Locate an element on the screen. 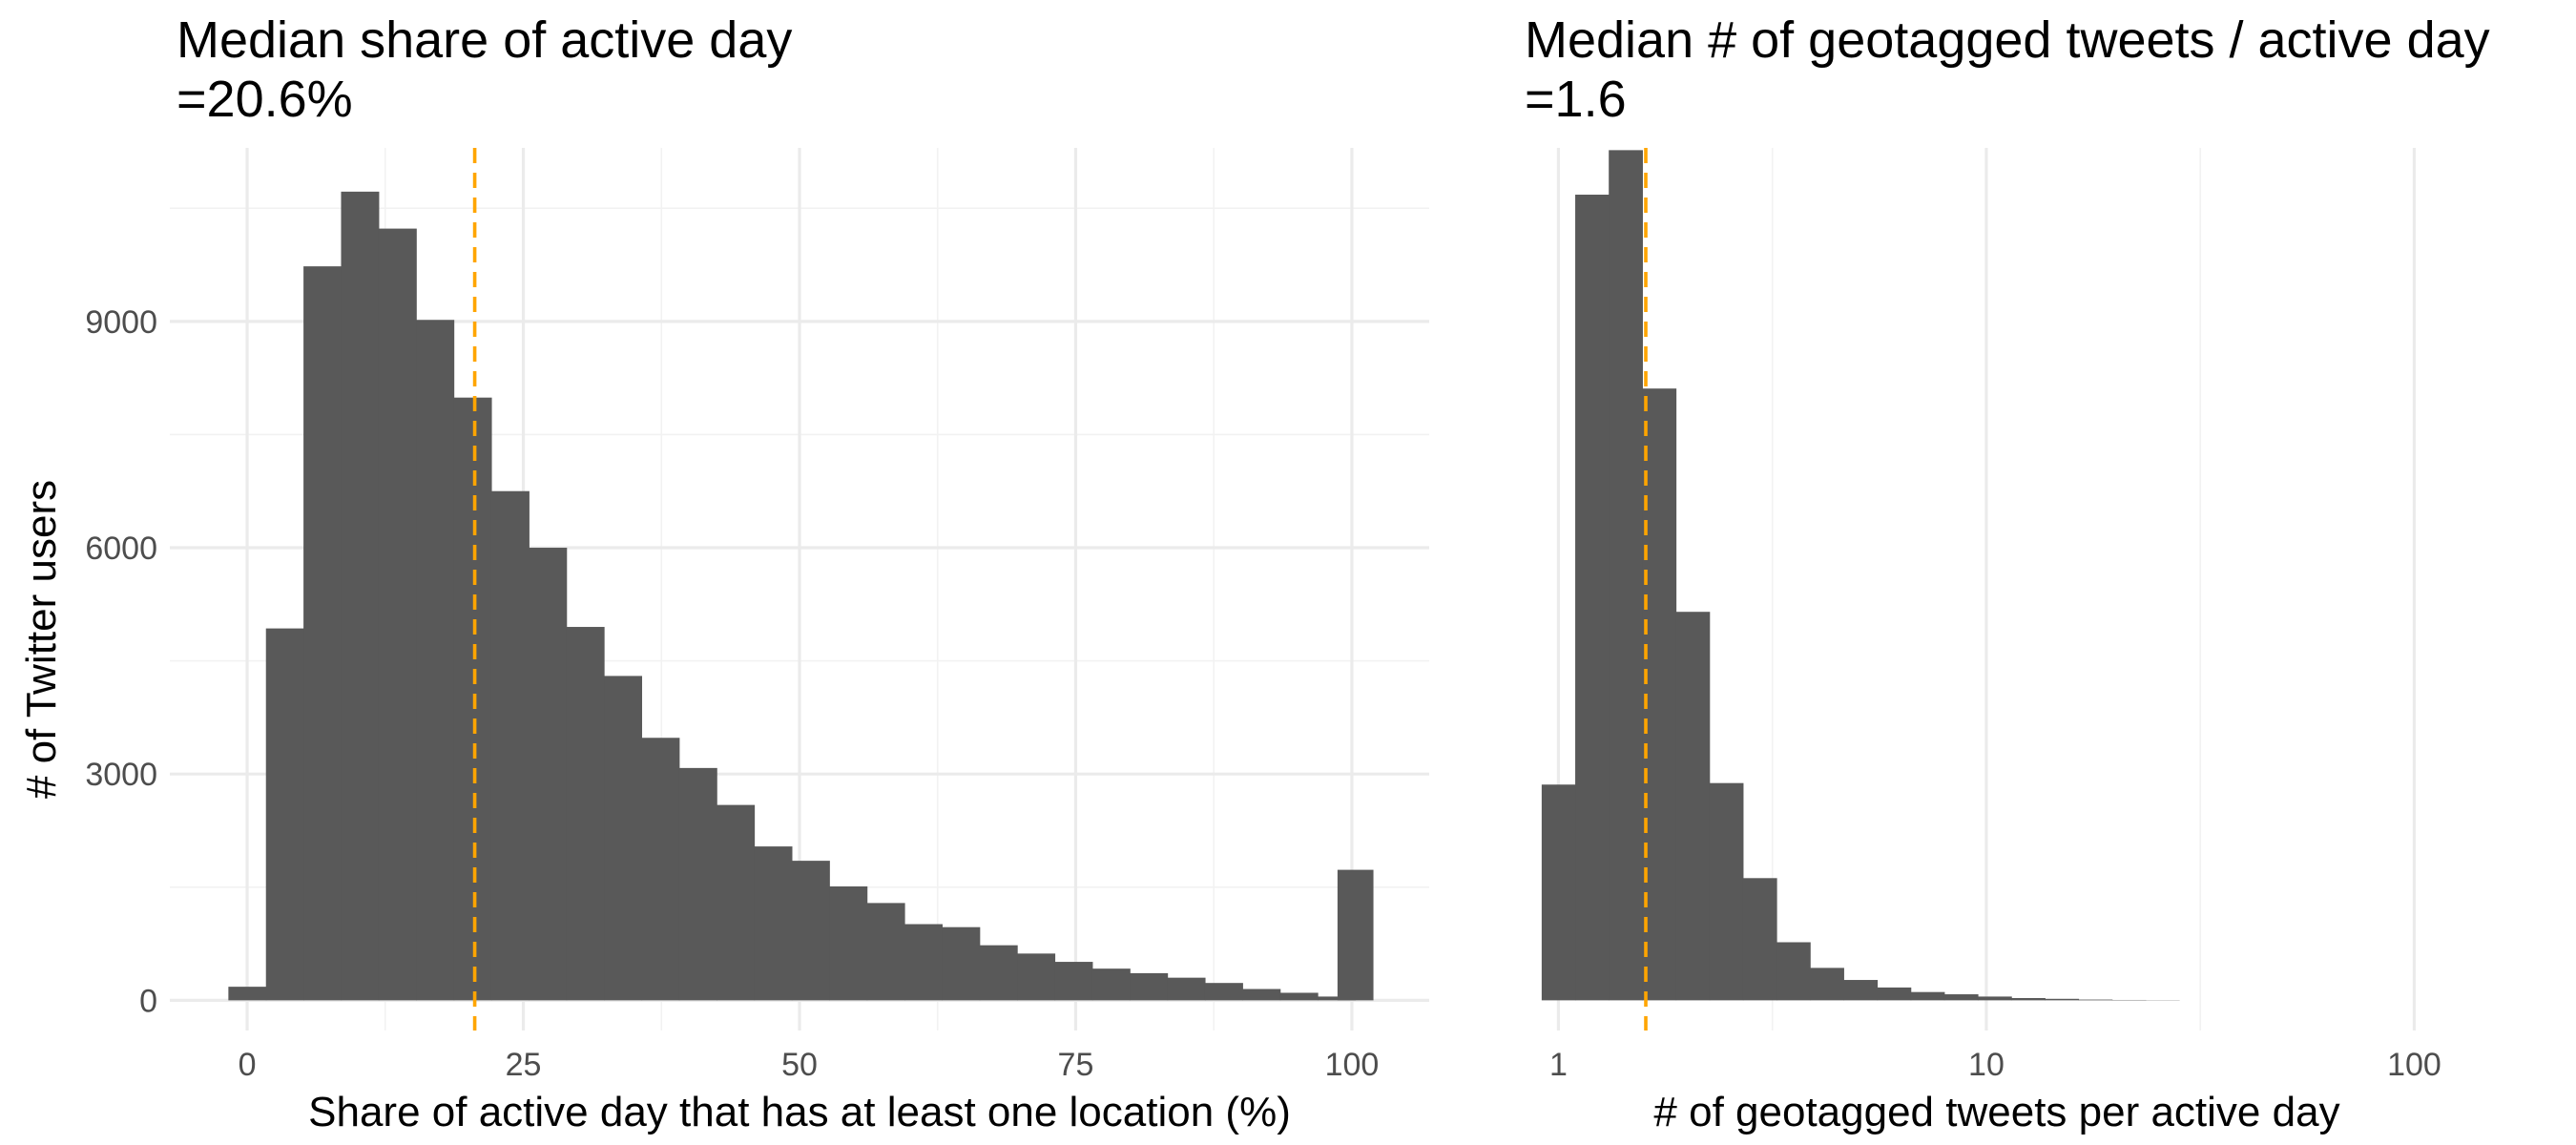 This screenshot has width=2576, height=1145. x-tick-labels: 0 25 50 75 100 is located at coordinates (809, 1065).